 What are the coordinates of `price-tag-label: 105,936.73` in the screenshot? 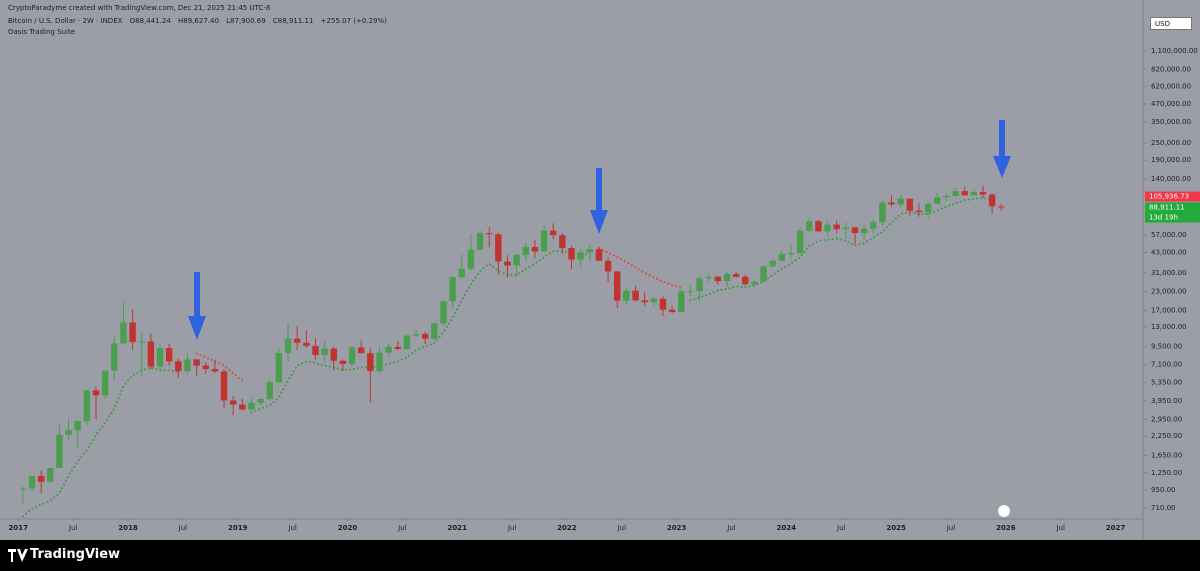 It's located at (1169, 197).